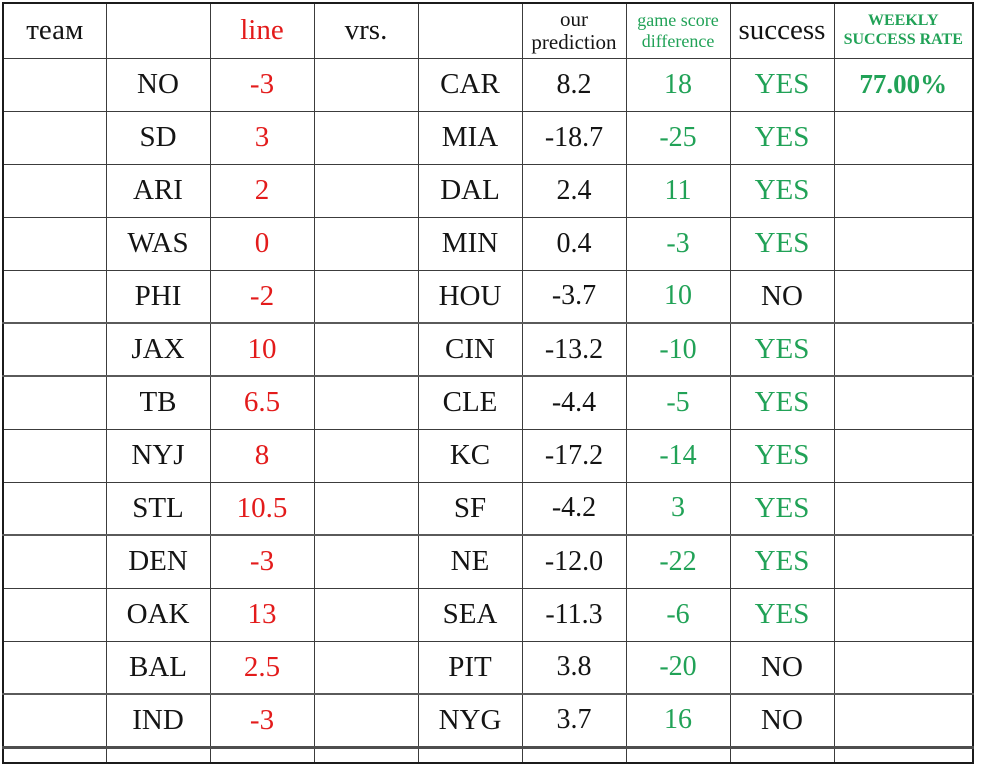  I want to click on team-cell: JAX, so click(158, 349).